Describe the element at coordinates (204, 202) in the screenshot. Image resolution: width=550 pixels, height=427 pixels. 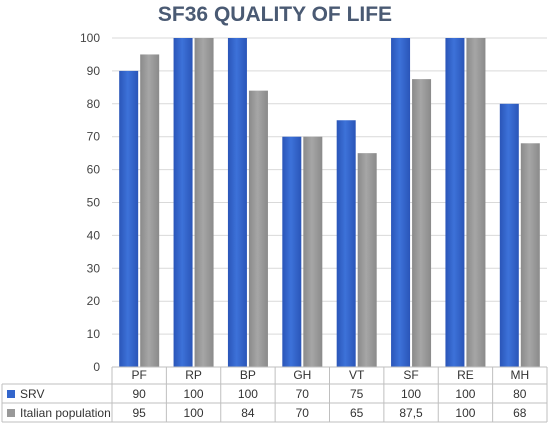
I see `bar-italian-population-rp` at that location.